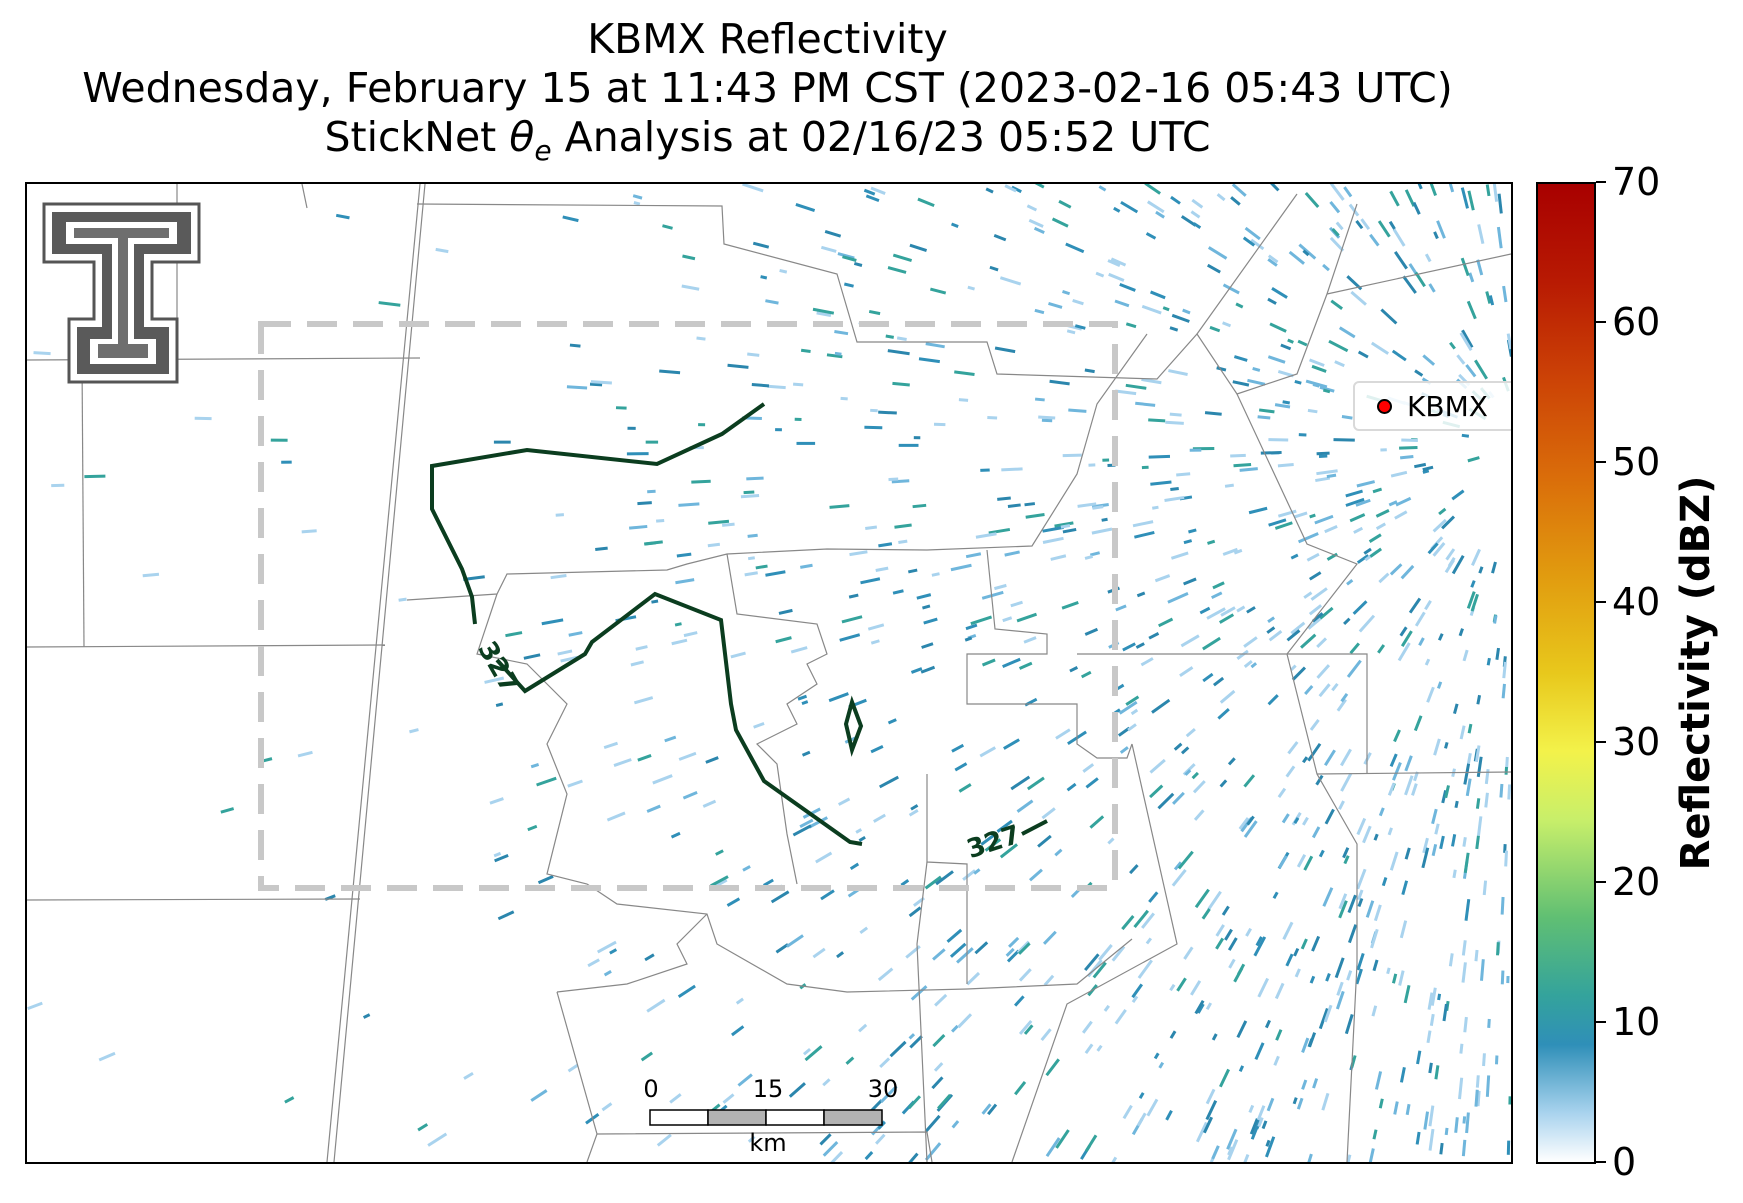 This screenshot has height=1203, width=1743. Describe the element at coordinates (651, 1089) in the screenshot. I see `scale-tick-0: 0` at that location.